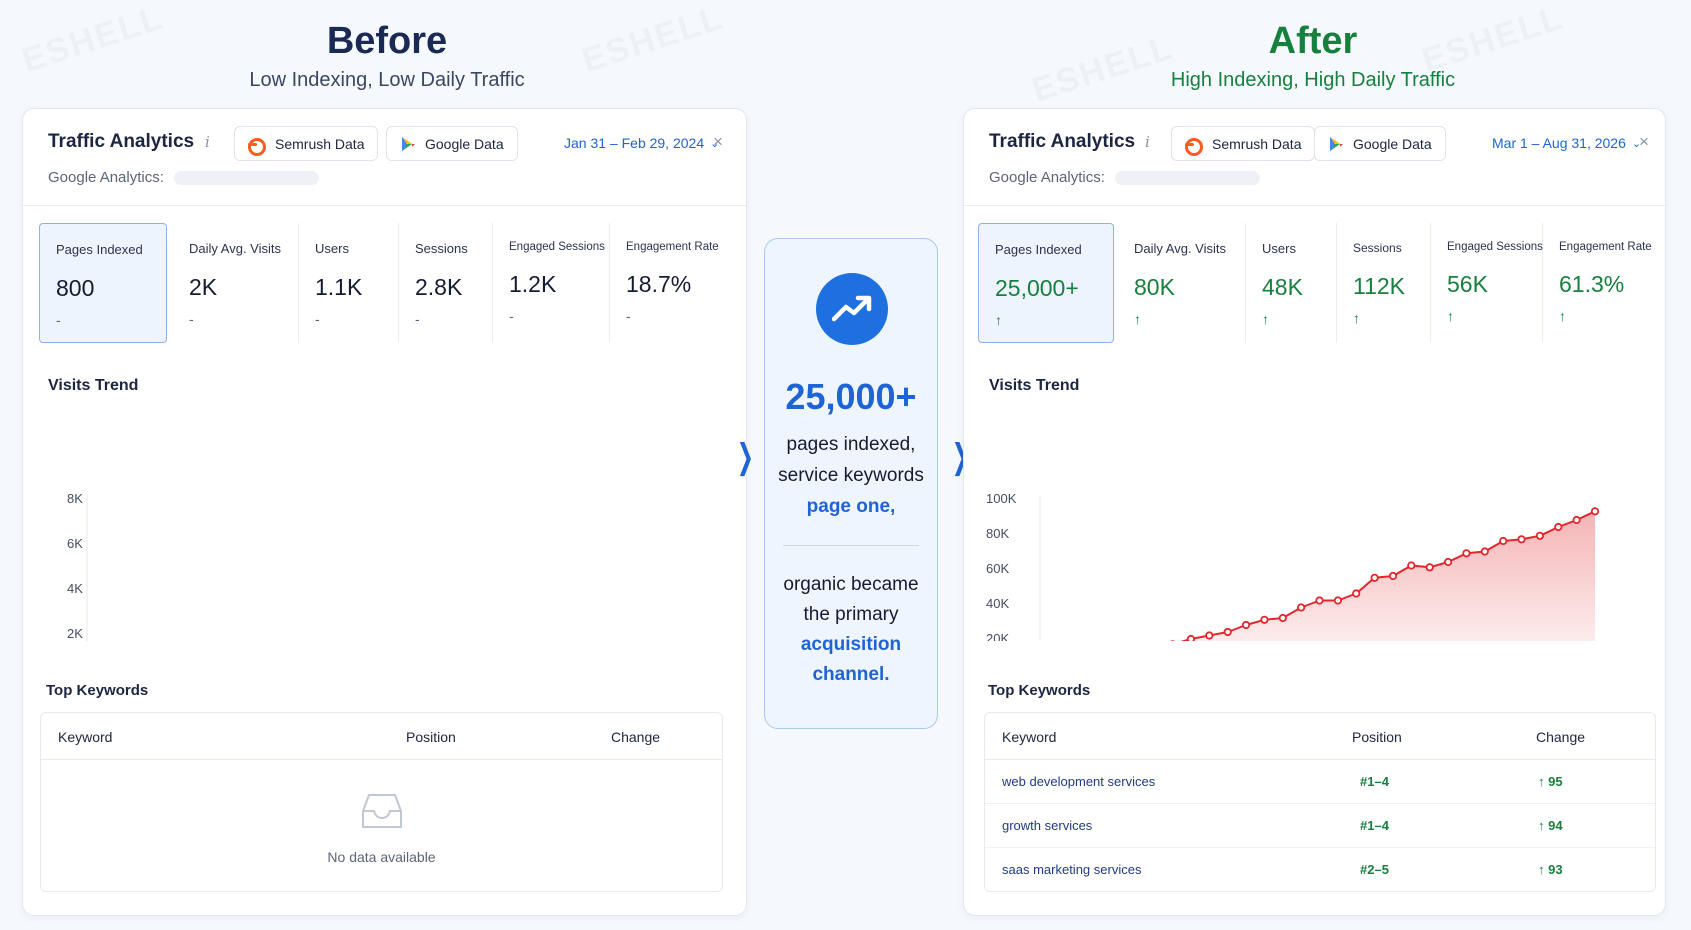  What do you see at coordinates (1001, 498) in the screenshot?
I see `y-tick-label: 100K` at bounding box center [1001, 498].